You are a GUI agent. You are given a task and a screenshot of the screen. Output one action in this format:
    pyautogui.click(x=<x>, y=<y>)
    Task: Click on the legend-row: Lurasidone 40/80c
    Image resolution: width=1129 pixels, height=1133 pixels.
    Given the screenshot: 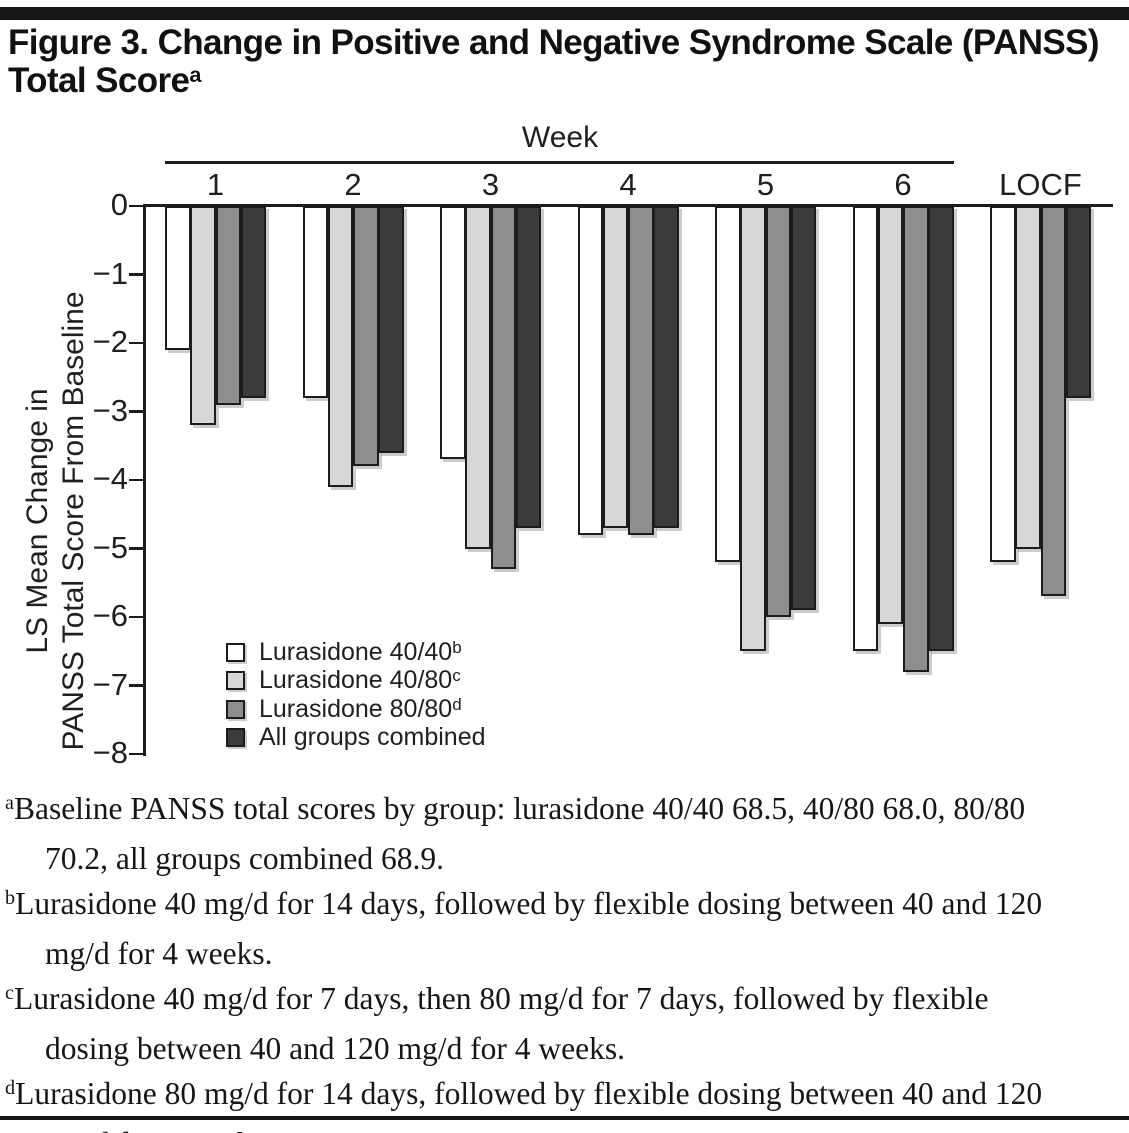 What is the action you would take?
    pyautogui.click(x=343, y=680)
    